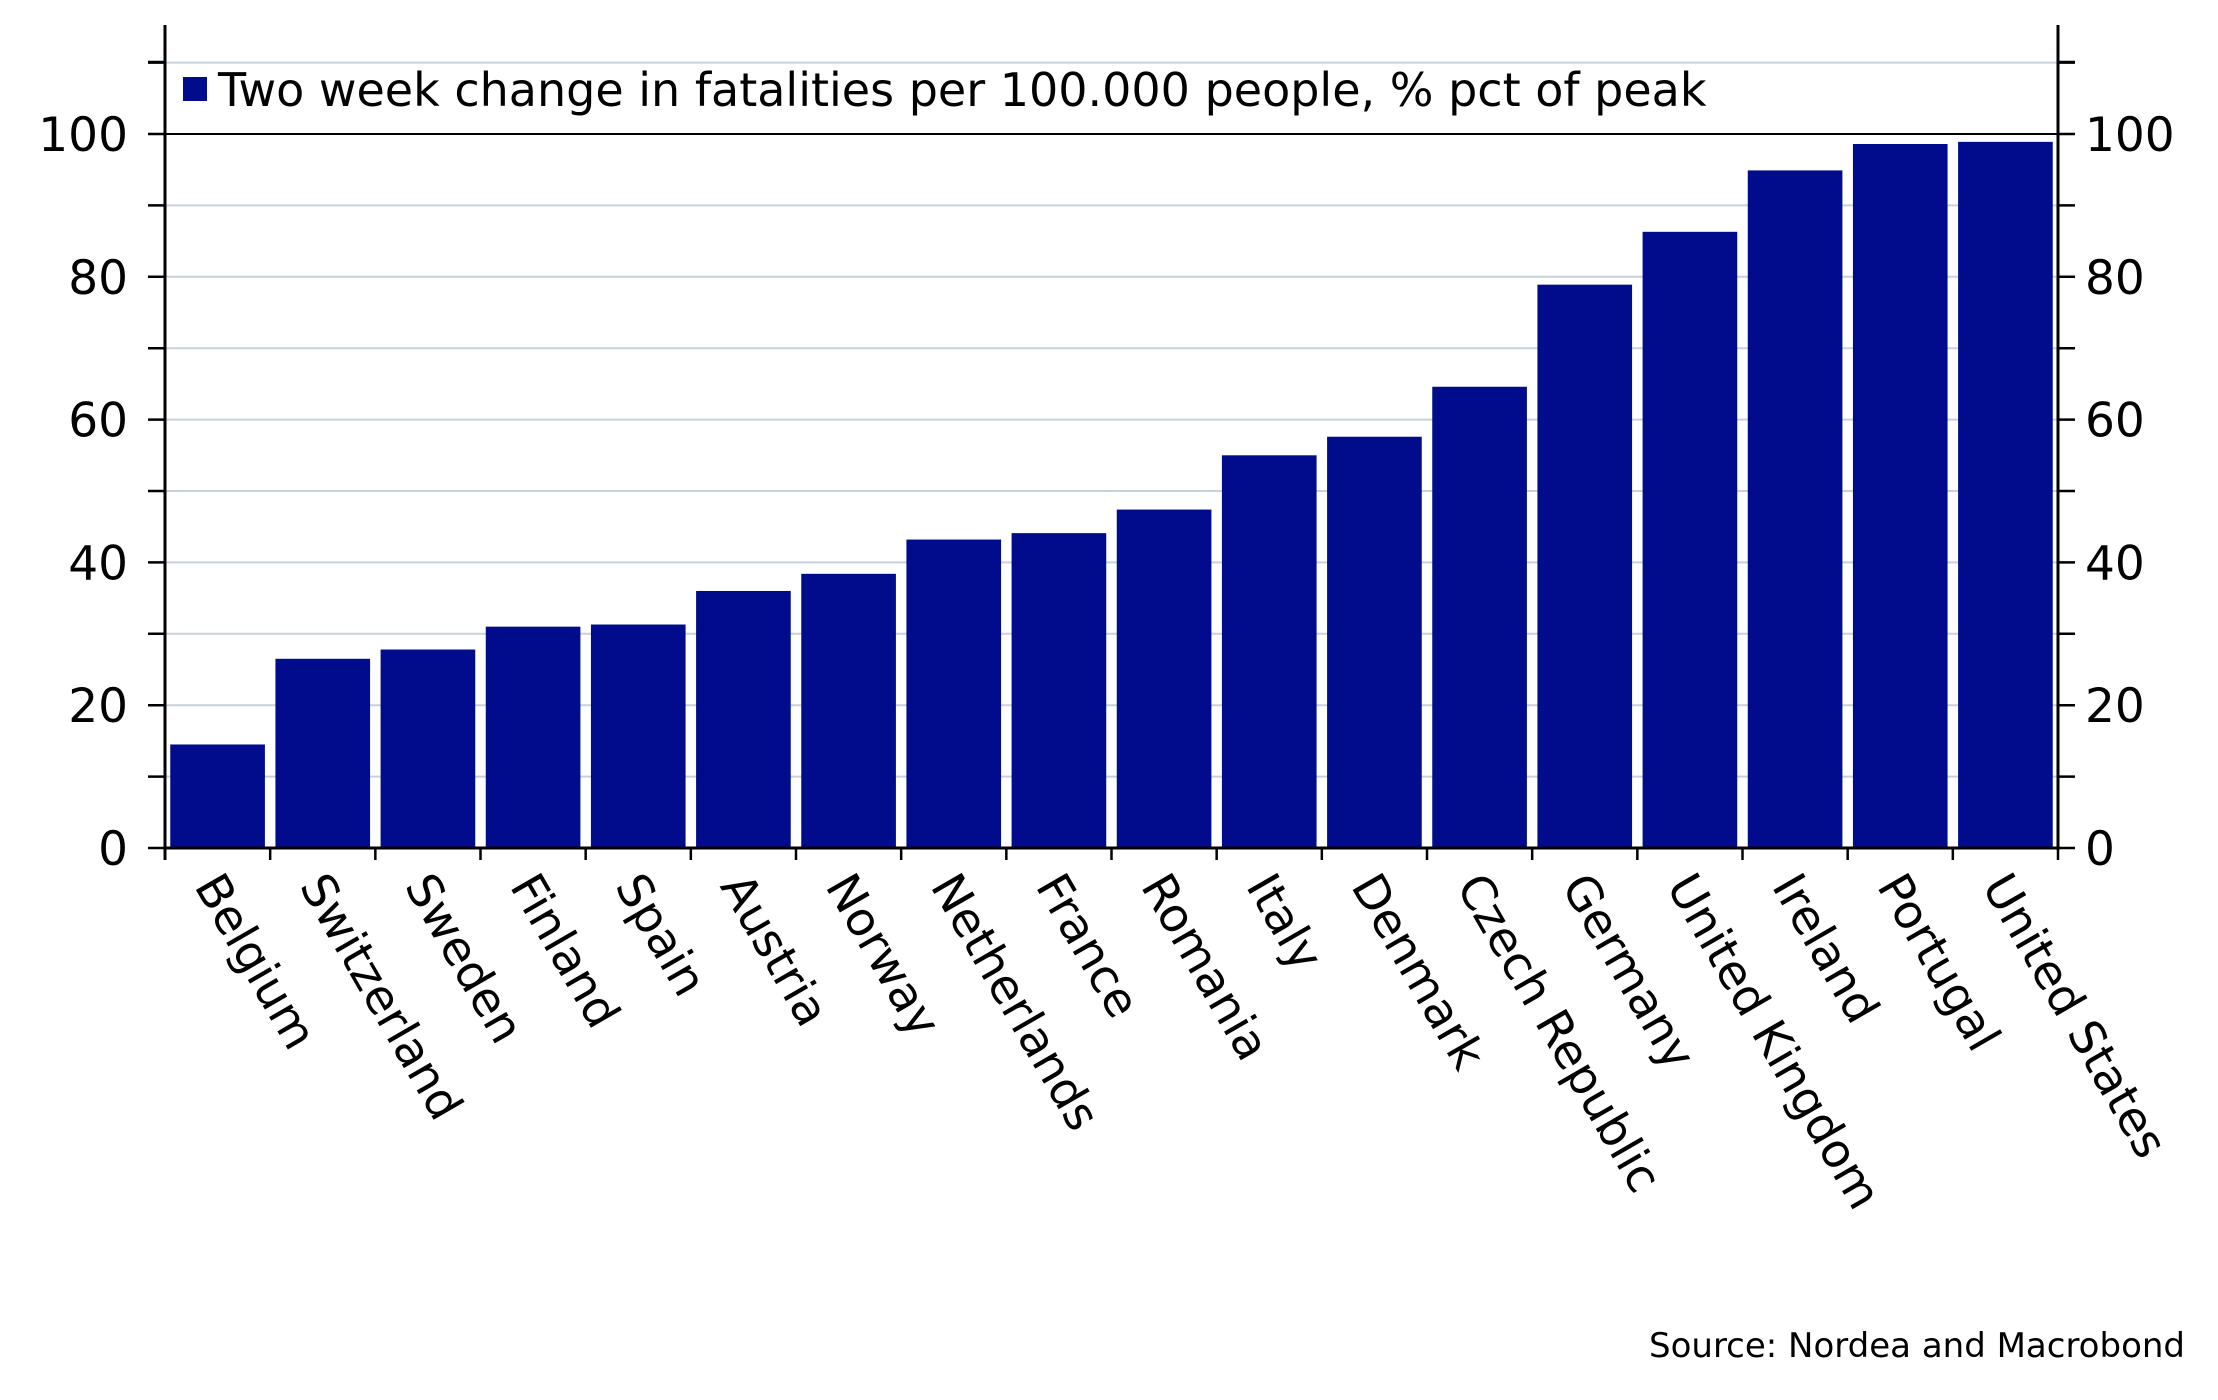  What do you see at coordinates (113, 849) in the screenshot?
I see `left-tick-label: 0` at bounding box center [113, 849].